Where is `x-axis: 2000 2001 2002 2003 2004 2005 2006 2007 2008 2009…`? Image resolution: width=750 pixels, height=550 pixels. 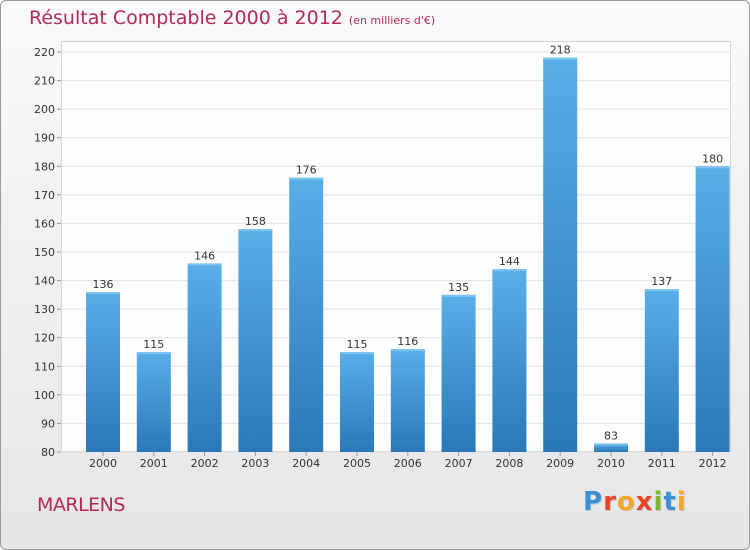 x-axis: 2000 2001 2002 2003 2004 2005 2006 2007 2008 2009… is located at coordinates (408, 461).